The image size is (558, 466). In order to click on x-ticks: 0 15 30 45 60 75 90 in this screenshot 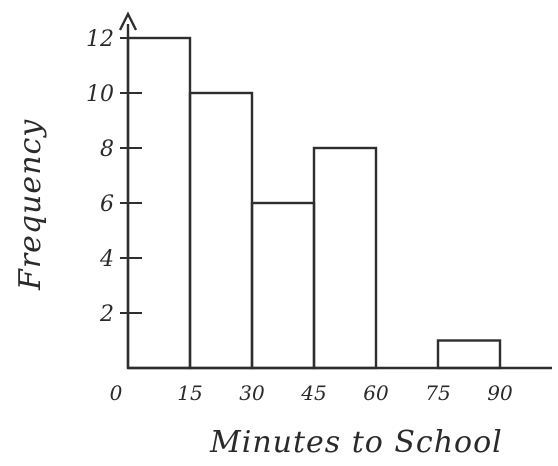, I will do `click(311, 393)`.